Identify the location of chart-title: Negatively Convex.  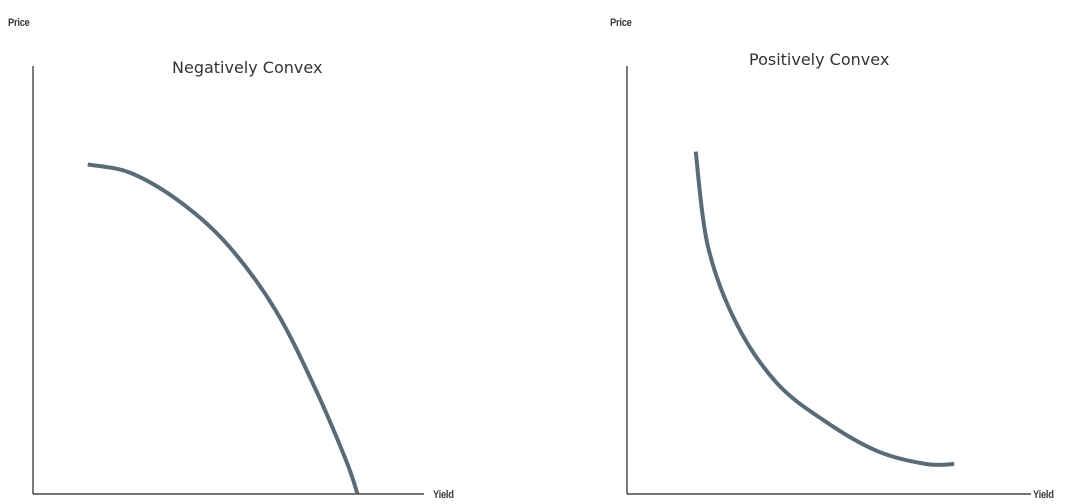
(247, 67).